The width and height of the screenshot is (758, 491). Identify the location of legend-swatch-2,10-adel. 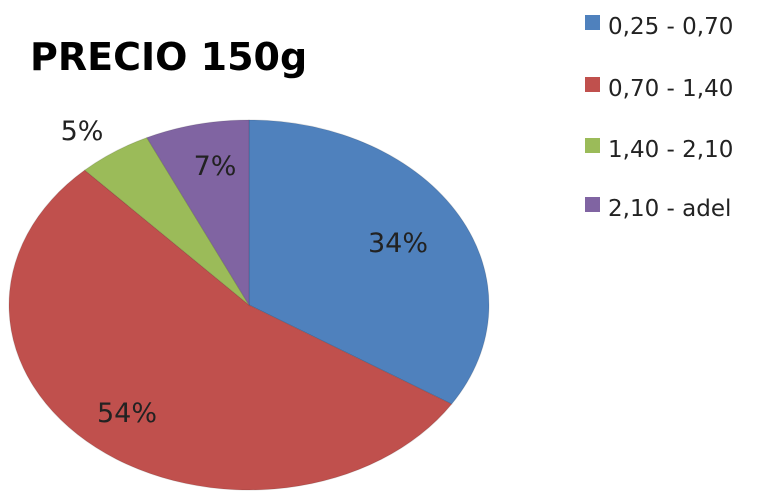
(592, 204).